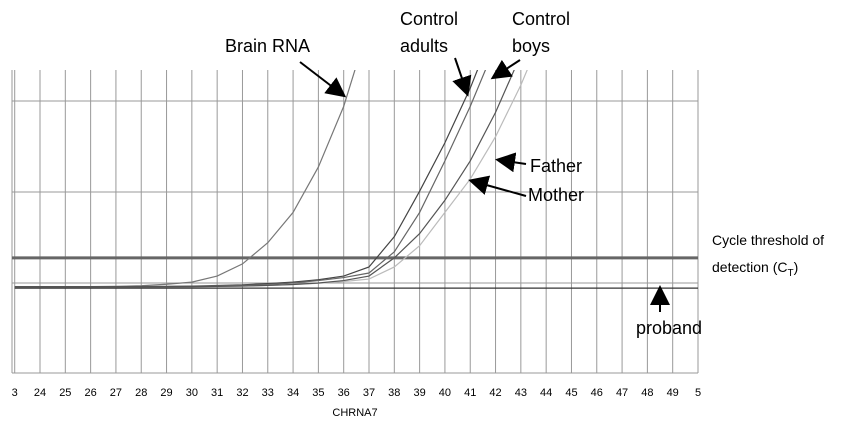 This screenshot has height=422, width=863. I want to click on x-axis-label: CHRNA7, so click(354, 413).